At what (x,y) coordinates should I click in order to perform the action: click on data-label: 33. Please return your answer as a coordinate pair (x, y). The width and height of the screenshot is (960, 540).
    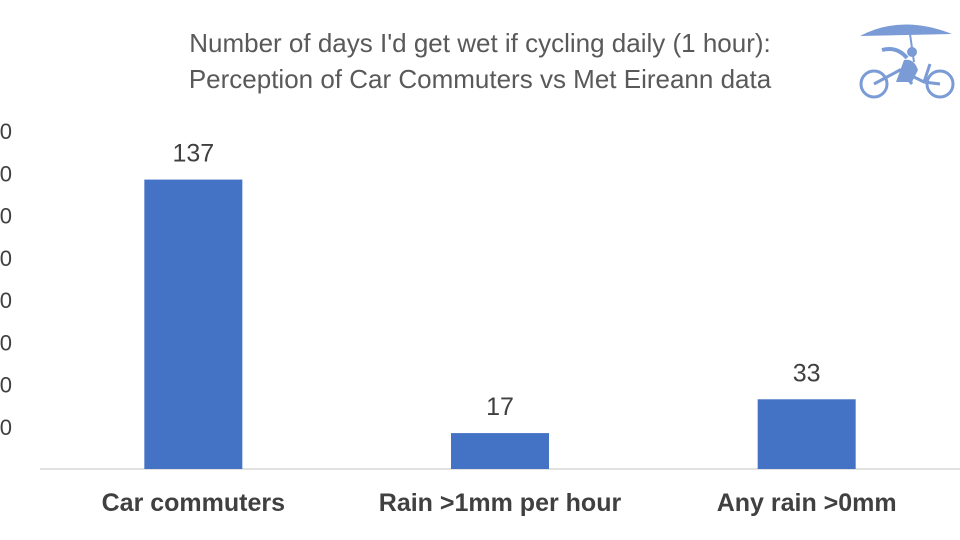
    Looking at the image, I should click on (807, 373).